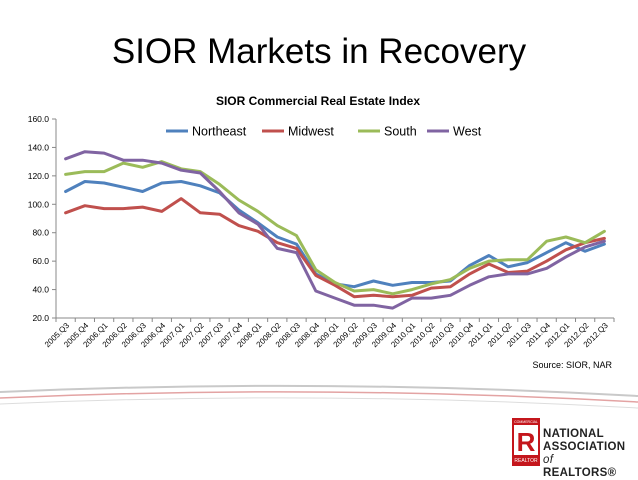 The width and height of the screenshot is (638, 480). What do you see at coordinates (39, 119) in the screenshot?
I see `y-tick-label: 160.0` at bounding box center [39, 119].